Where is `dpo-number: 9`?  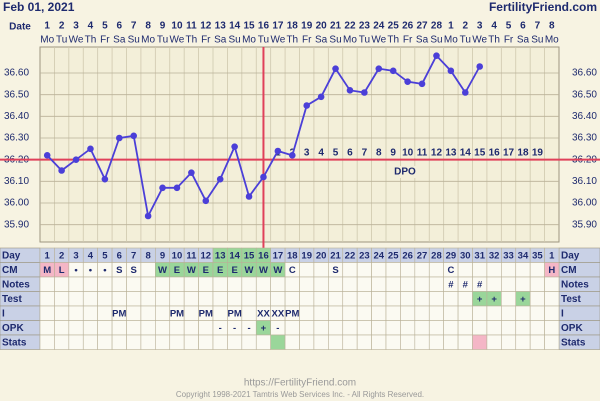 dpo-number: 9 is located at coordinates (393, 153).